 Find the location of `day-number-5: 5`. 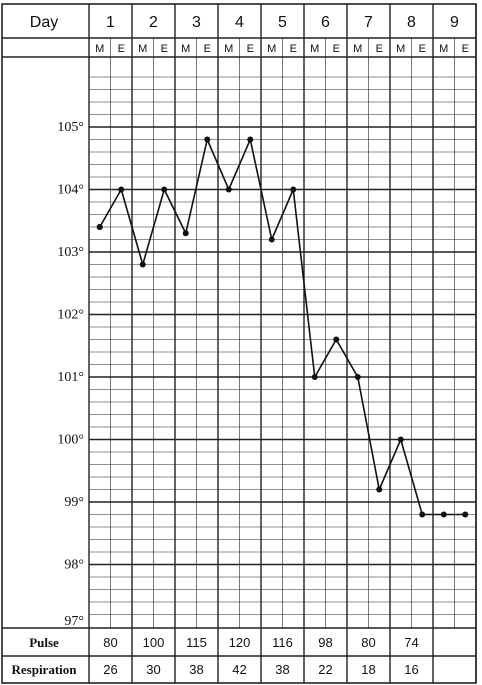

day-number-5: 5 is located at coordinates (282, 22).